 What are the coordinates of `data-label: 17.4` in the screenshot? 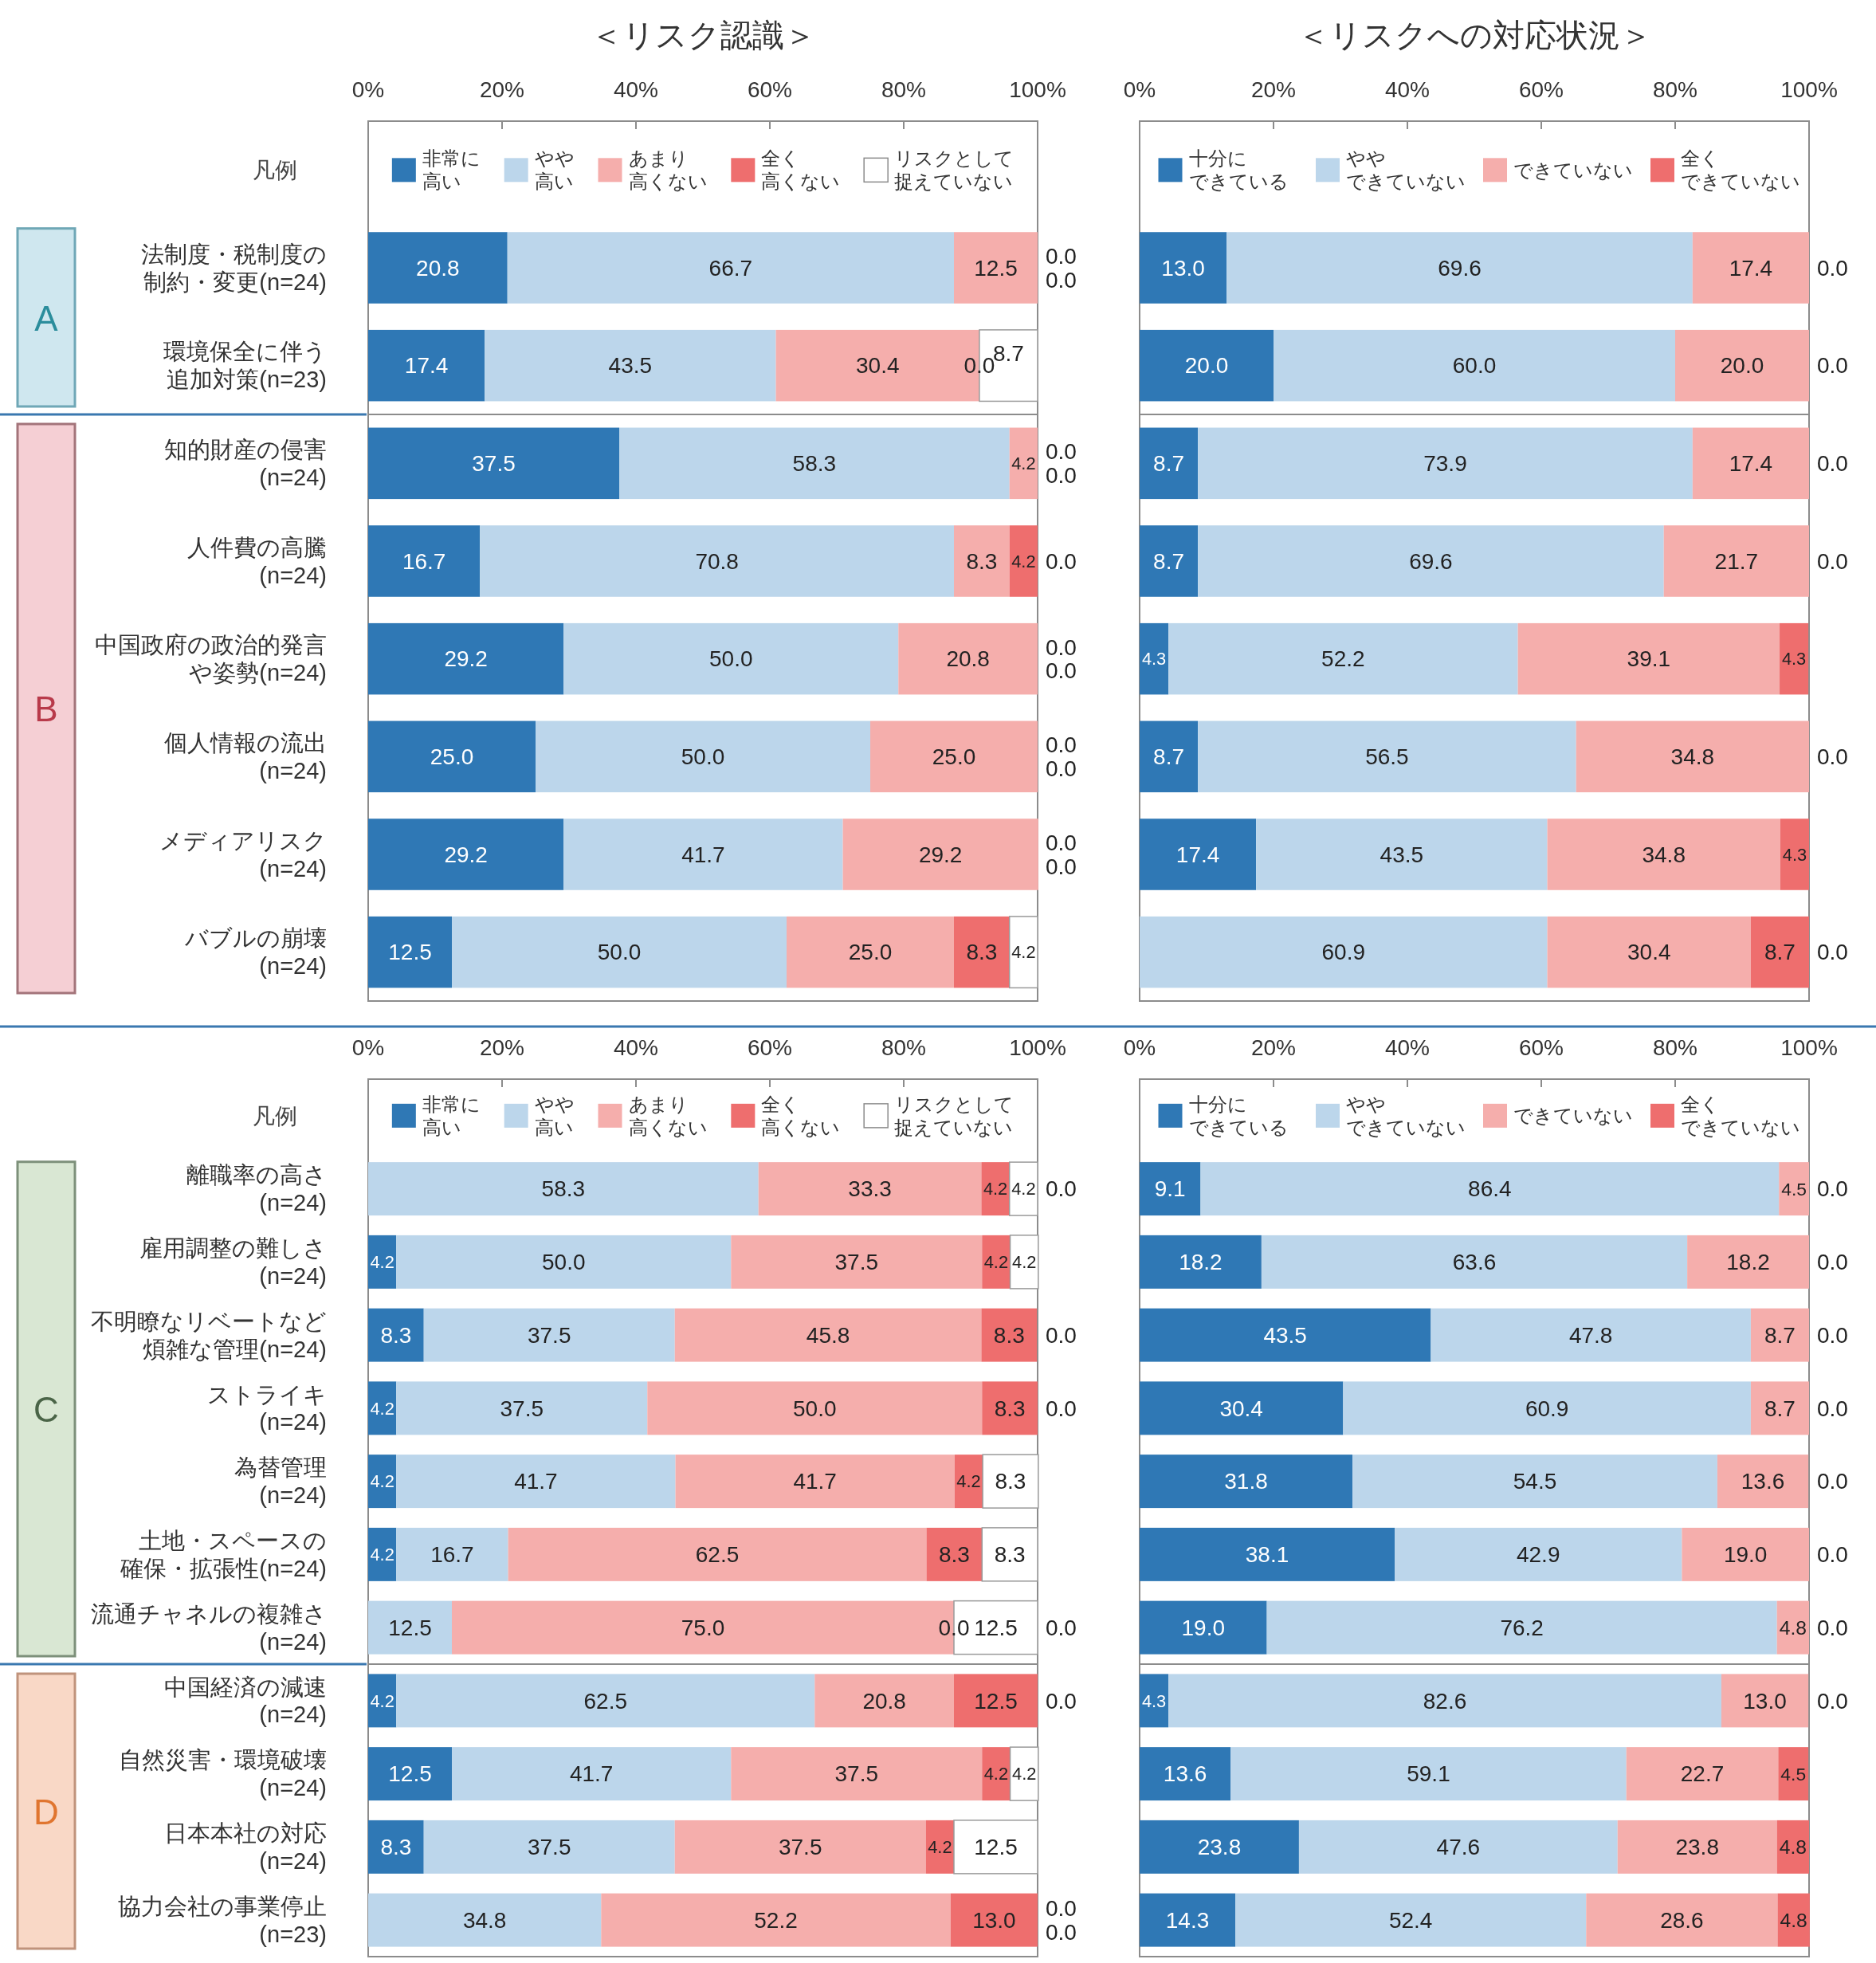 It's located at (1751, 268).